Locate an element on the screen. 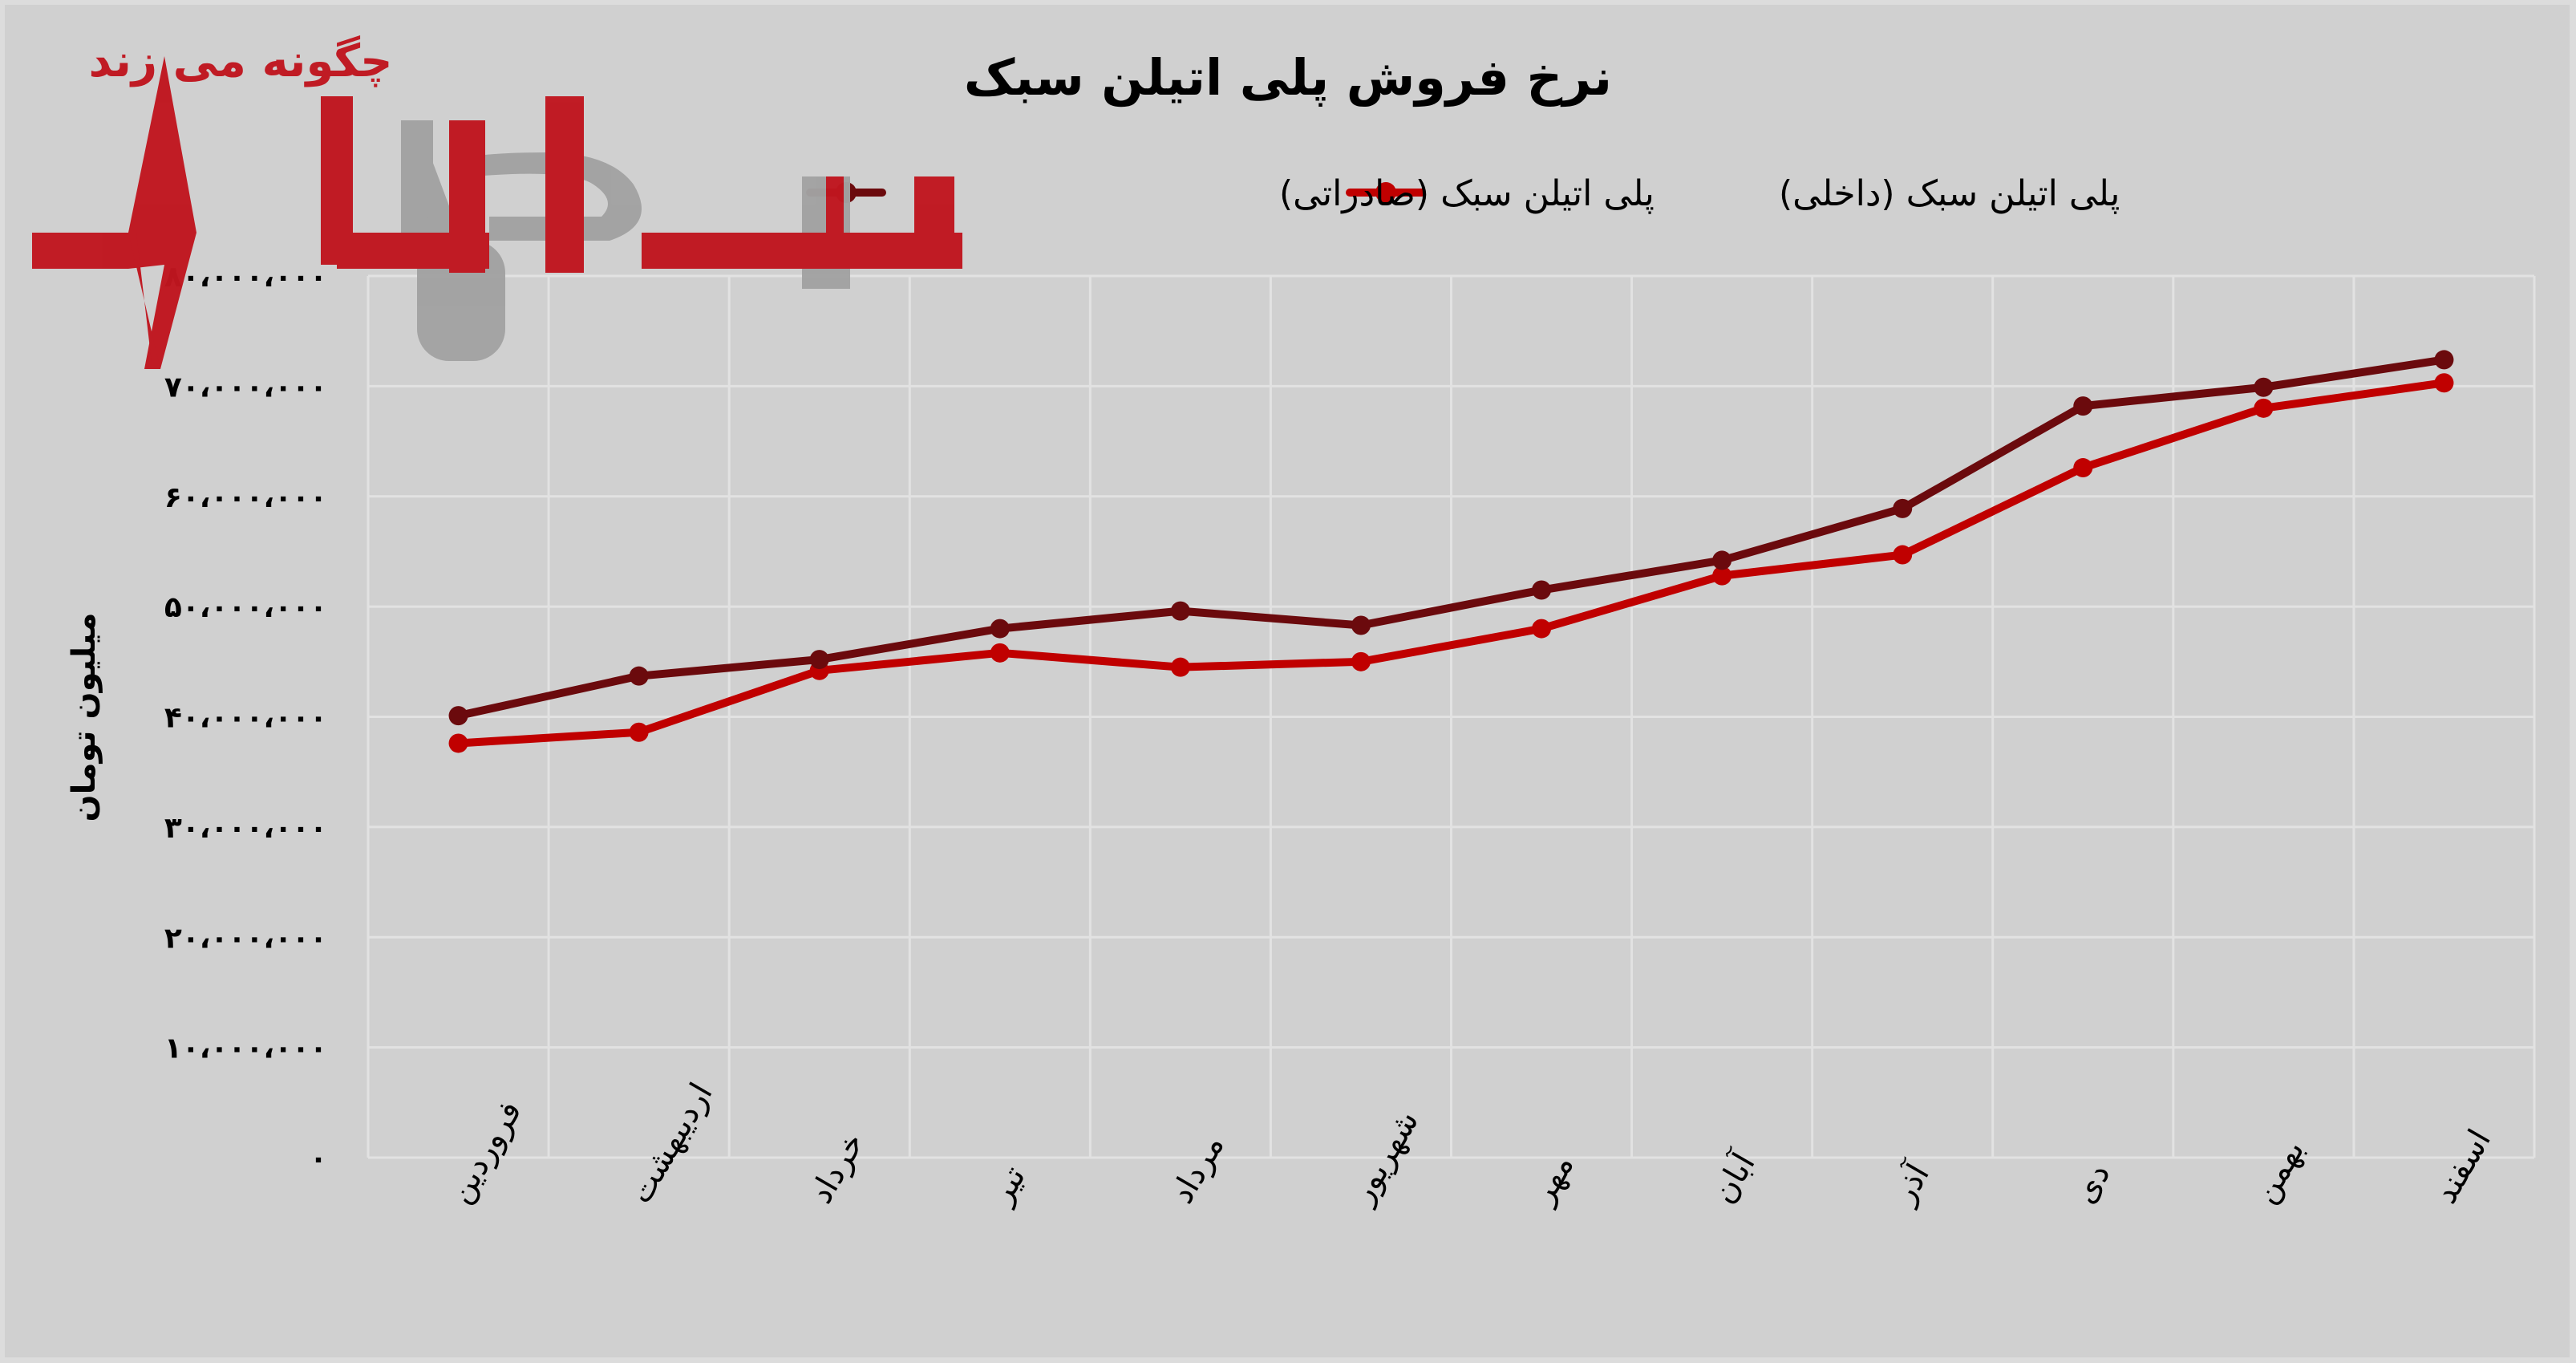 This screenshot has width=2576, height=1363. legend-item-export: پلی اتیلن سبک (صادراتی) is located at coordinates (1230, 193).